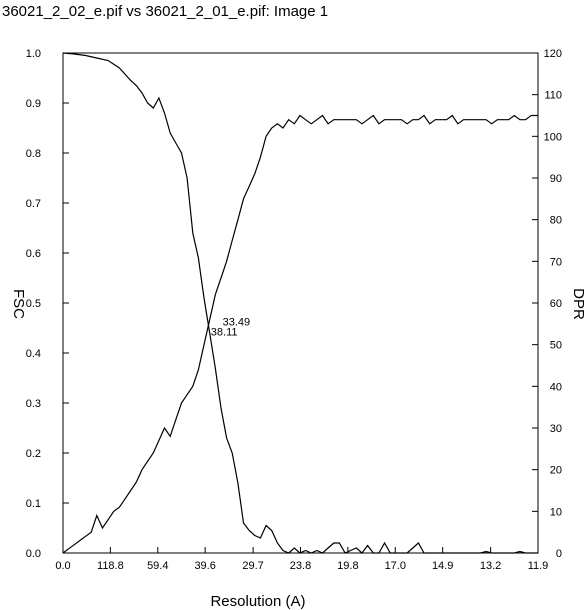 This screenshot has width=588, height=610. What do you see at coordinates (395, 566) in the screenshot?
I see `x-tick-label: 17.0` at bounding box center [395, 566].